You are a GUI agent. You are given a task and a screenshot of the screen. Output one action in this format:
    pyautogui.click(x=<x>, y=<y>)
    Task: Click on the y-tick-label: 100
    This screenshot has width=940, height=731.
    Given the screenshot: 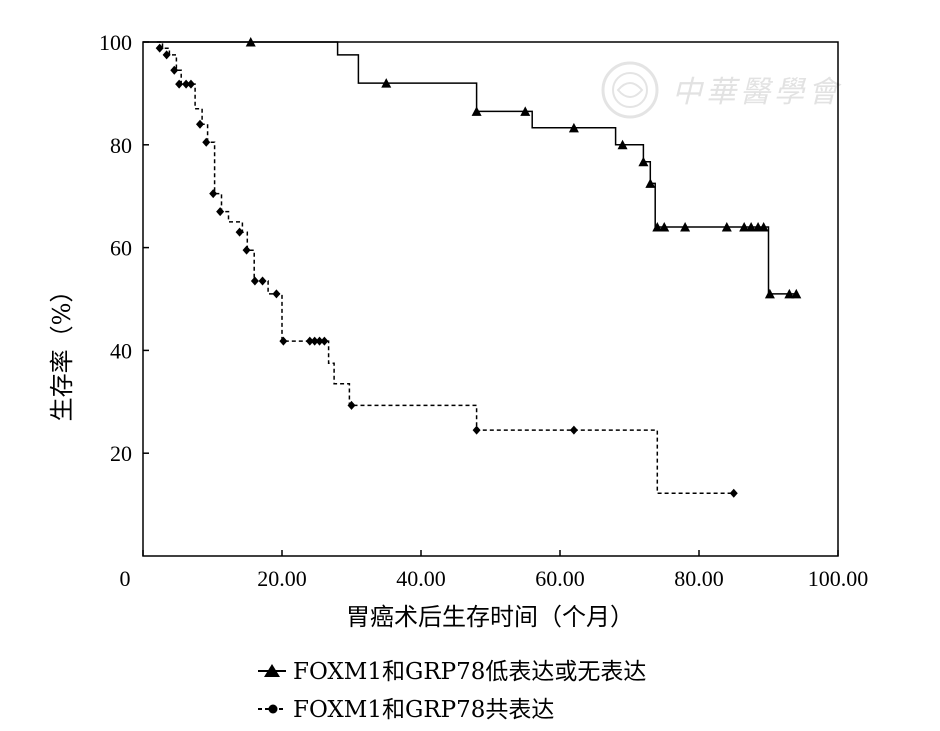 What is the action you would take?
    pyautogui.click(x=115, y=42)
    